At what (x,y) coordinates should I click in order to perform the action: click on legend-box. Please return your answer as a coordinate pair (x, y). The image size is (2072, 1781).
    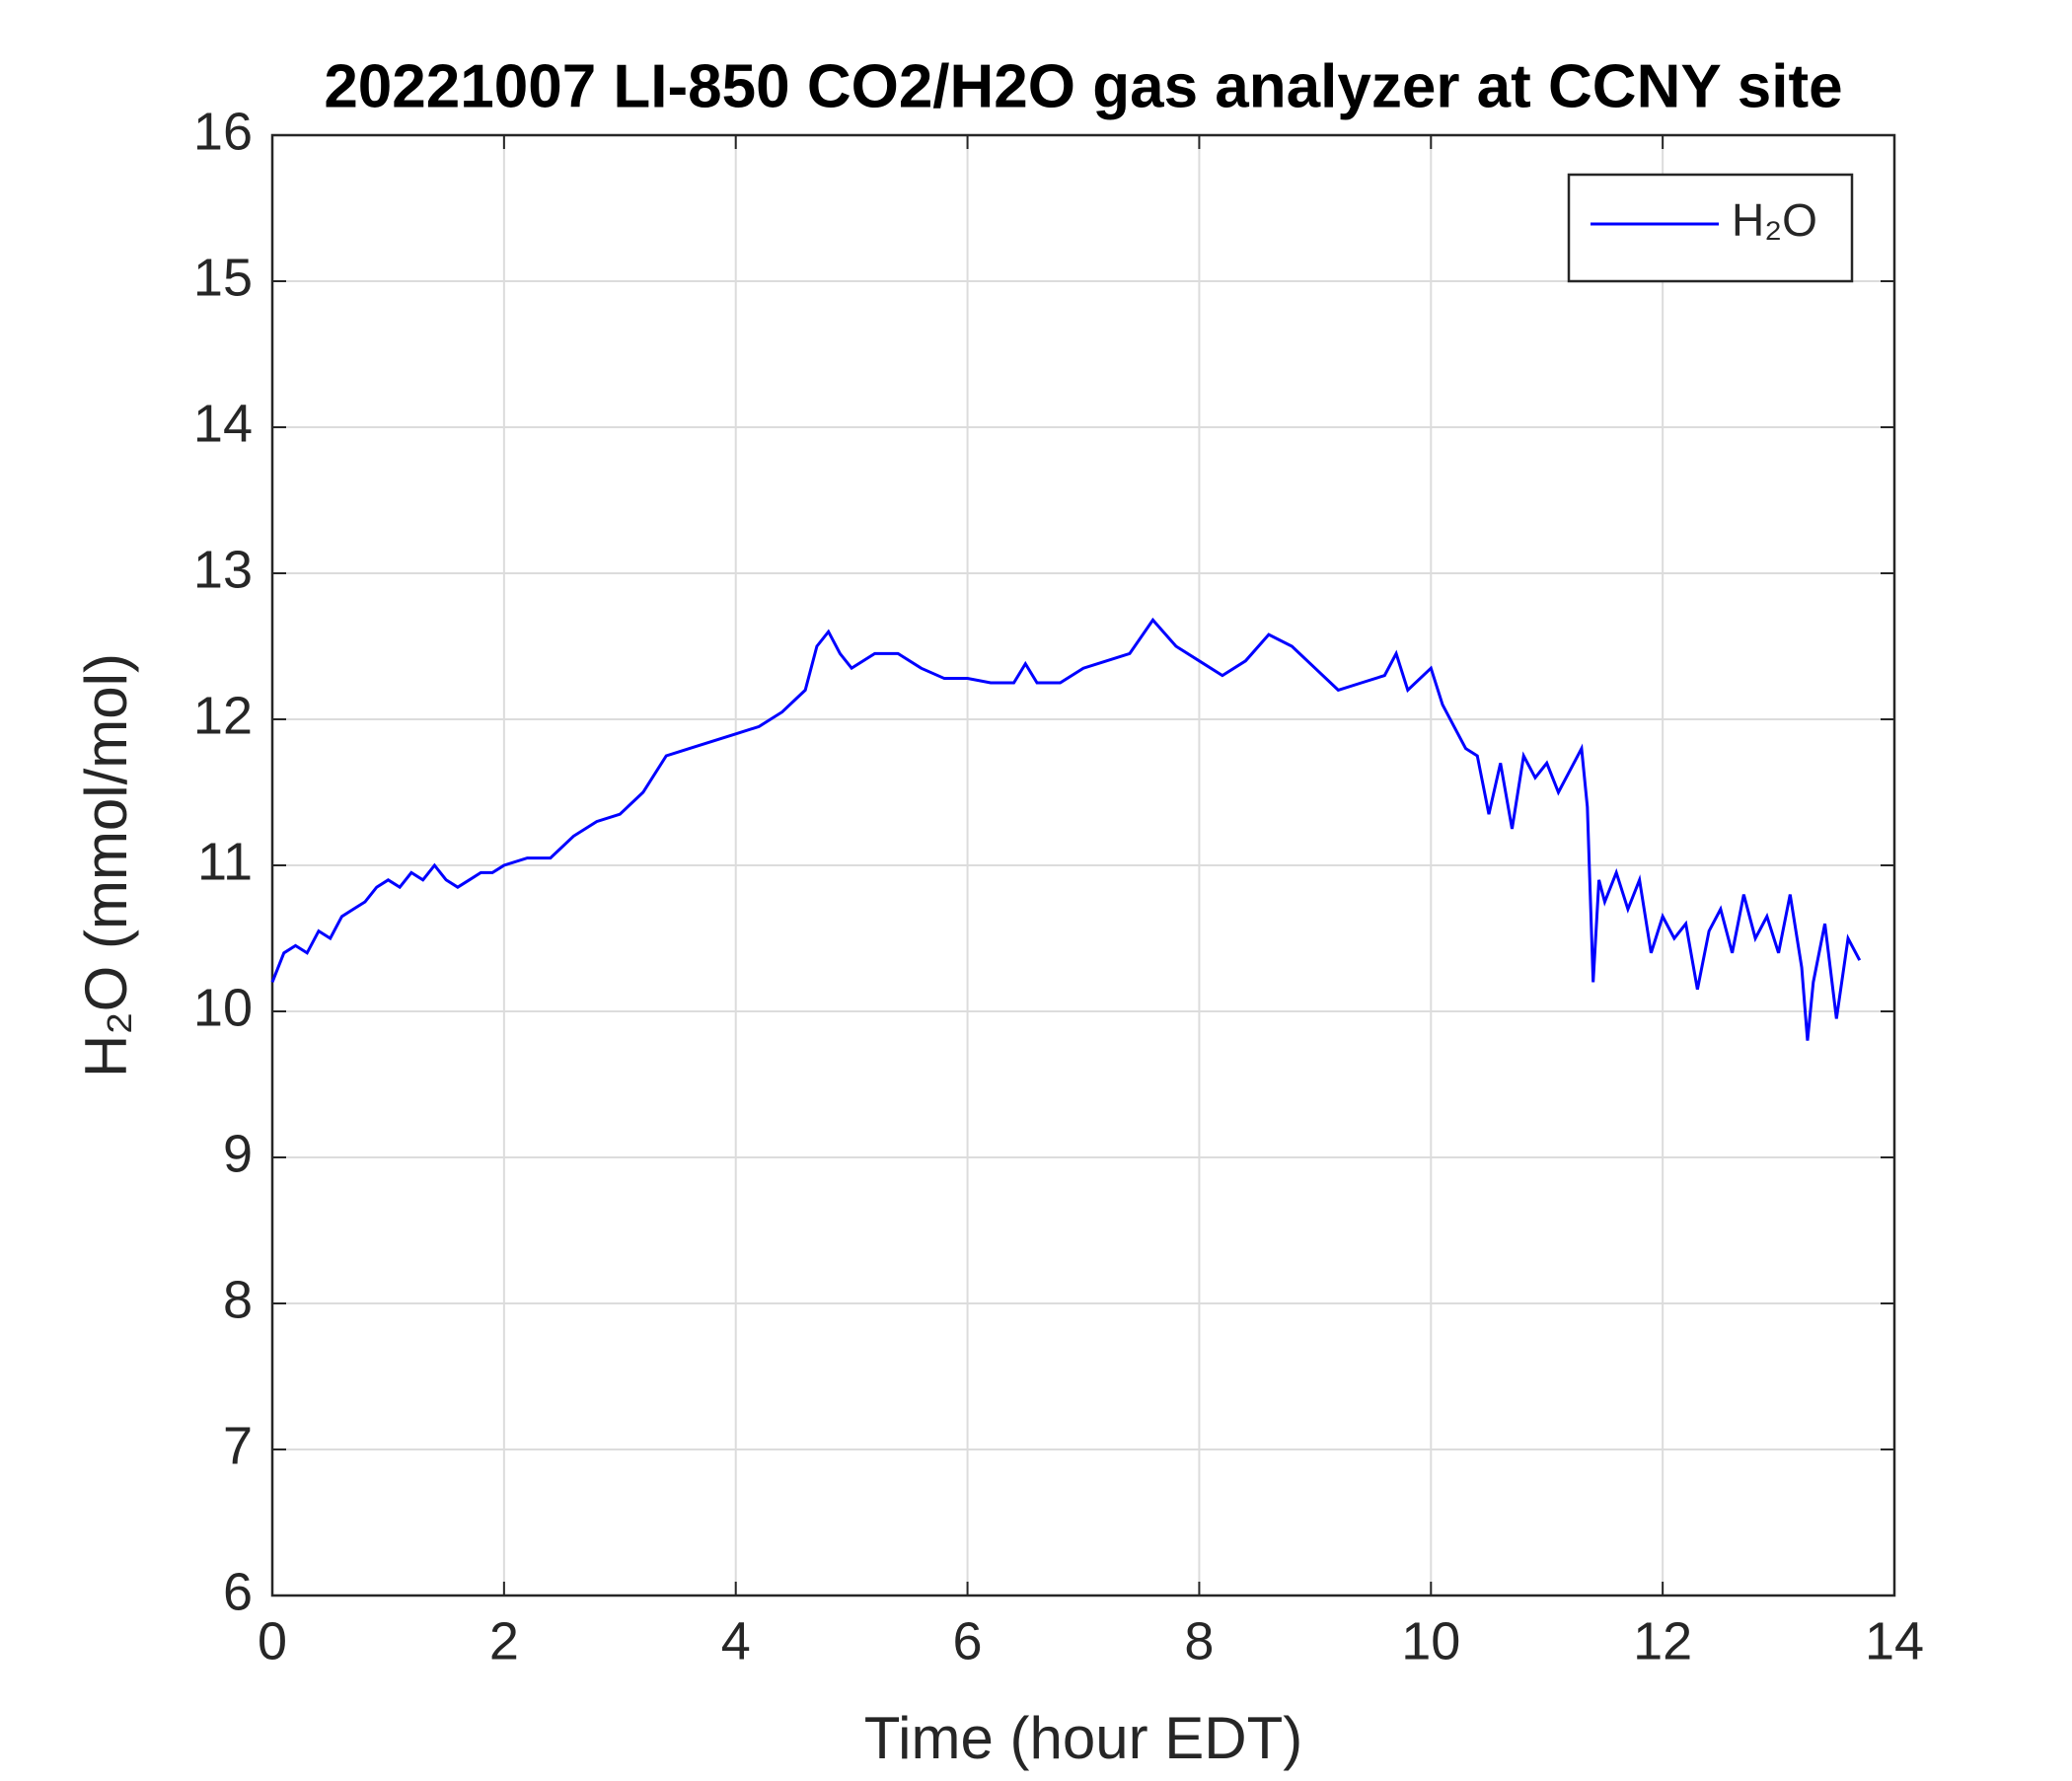
    Looking at the image, I should click on (1711, 228).